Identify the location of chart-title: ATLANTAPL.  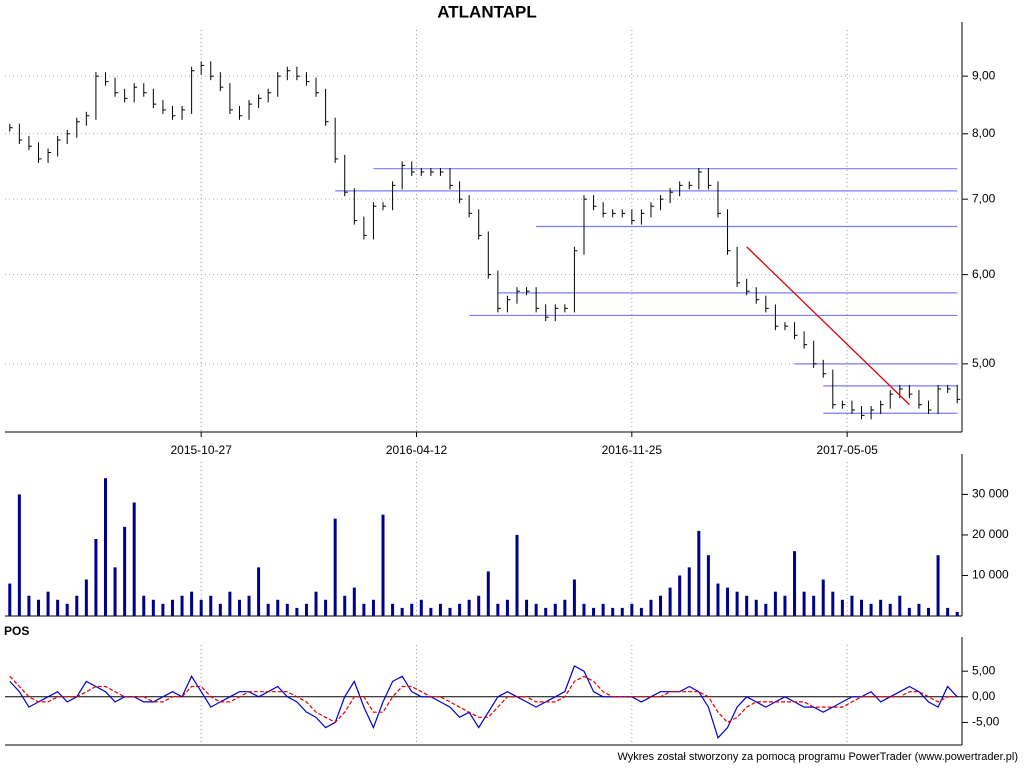
(486, 11).